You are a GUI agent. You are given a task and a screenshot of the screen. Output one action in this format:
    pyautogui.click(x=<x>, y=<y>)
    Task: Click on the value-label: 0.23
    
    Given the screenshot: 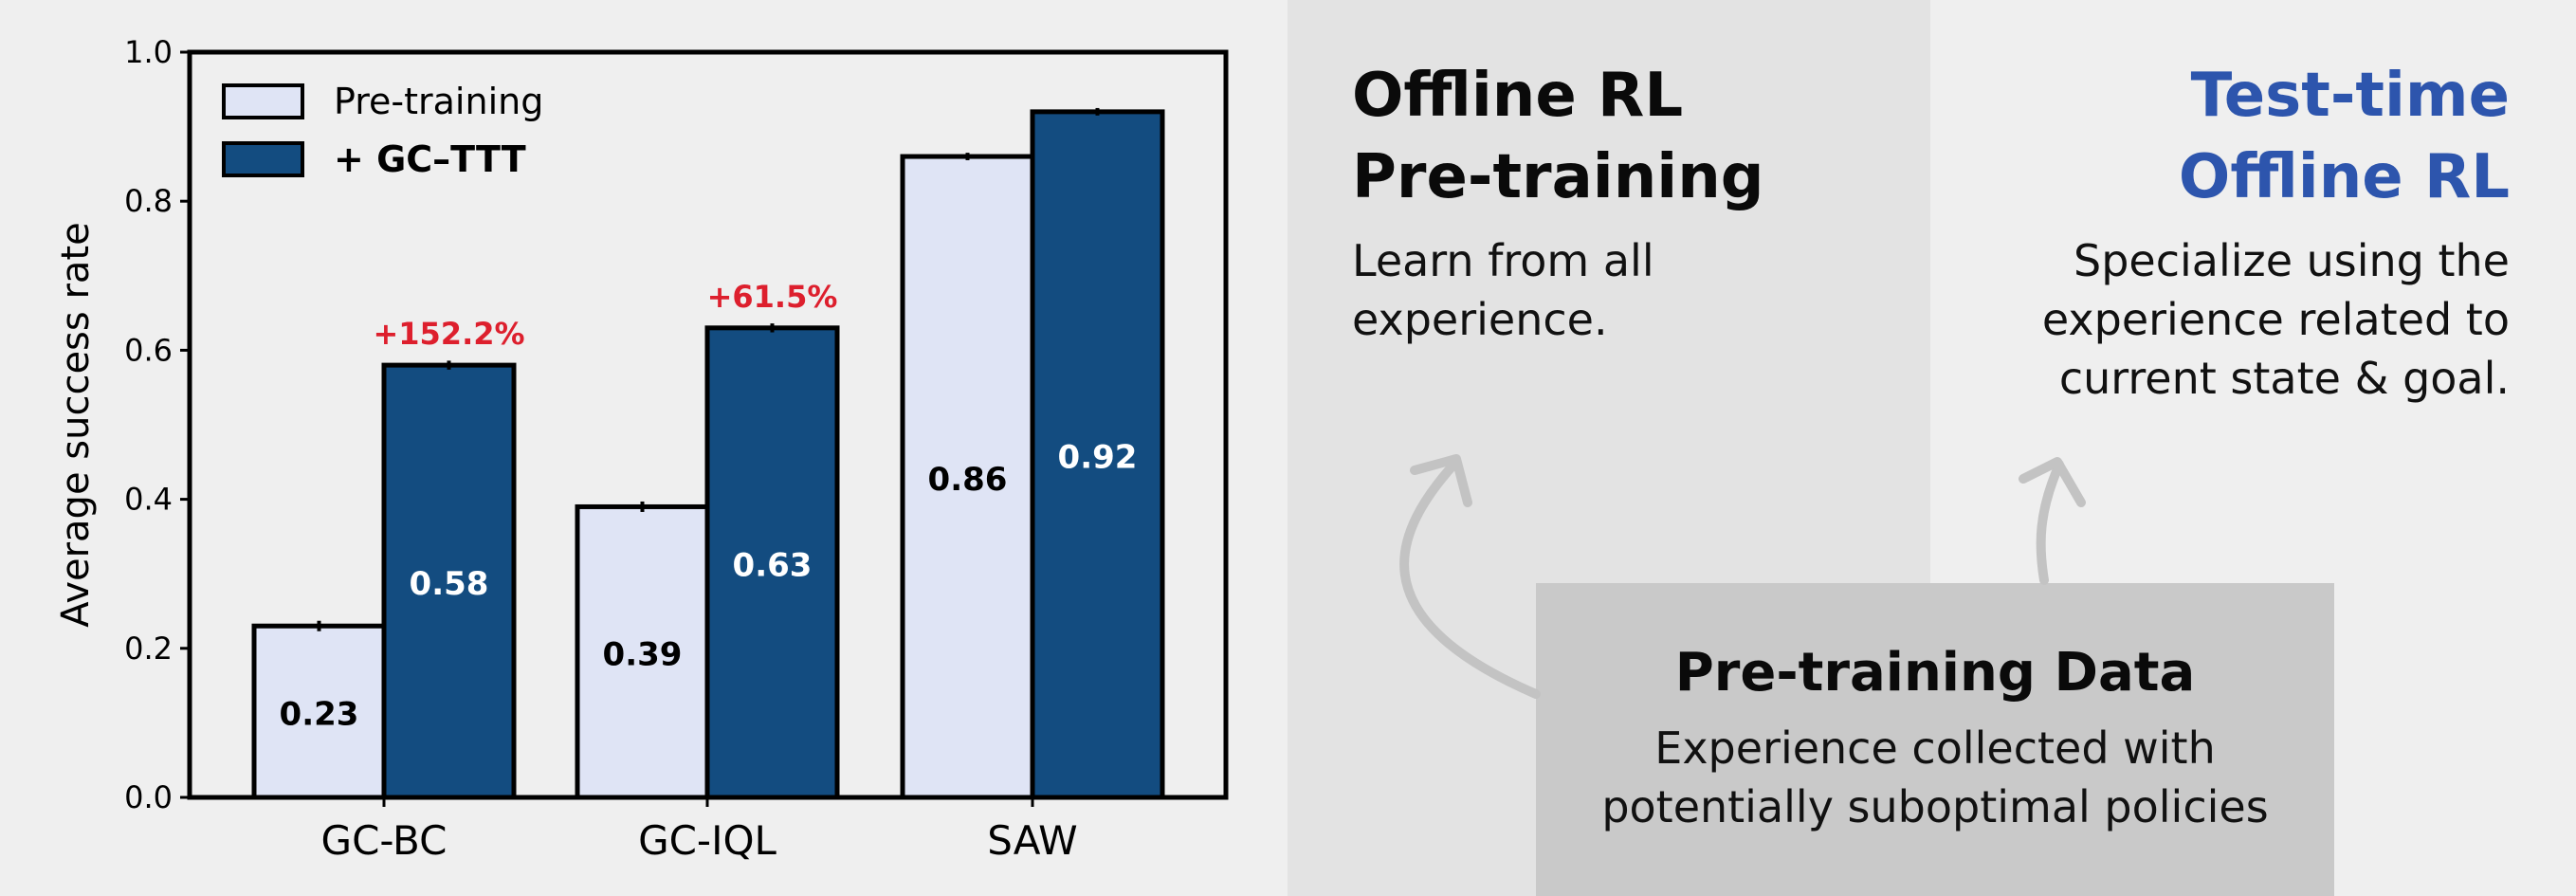 What is the action you would take?
    pyautogui.click(x=319, y=715)
    